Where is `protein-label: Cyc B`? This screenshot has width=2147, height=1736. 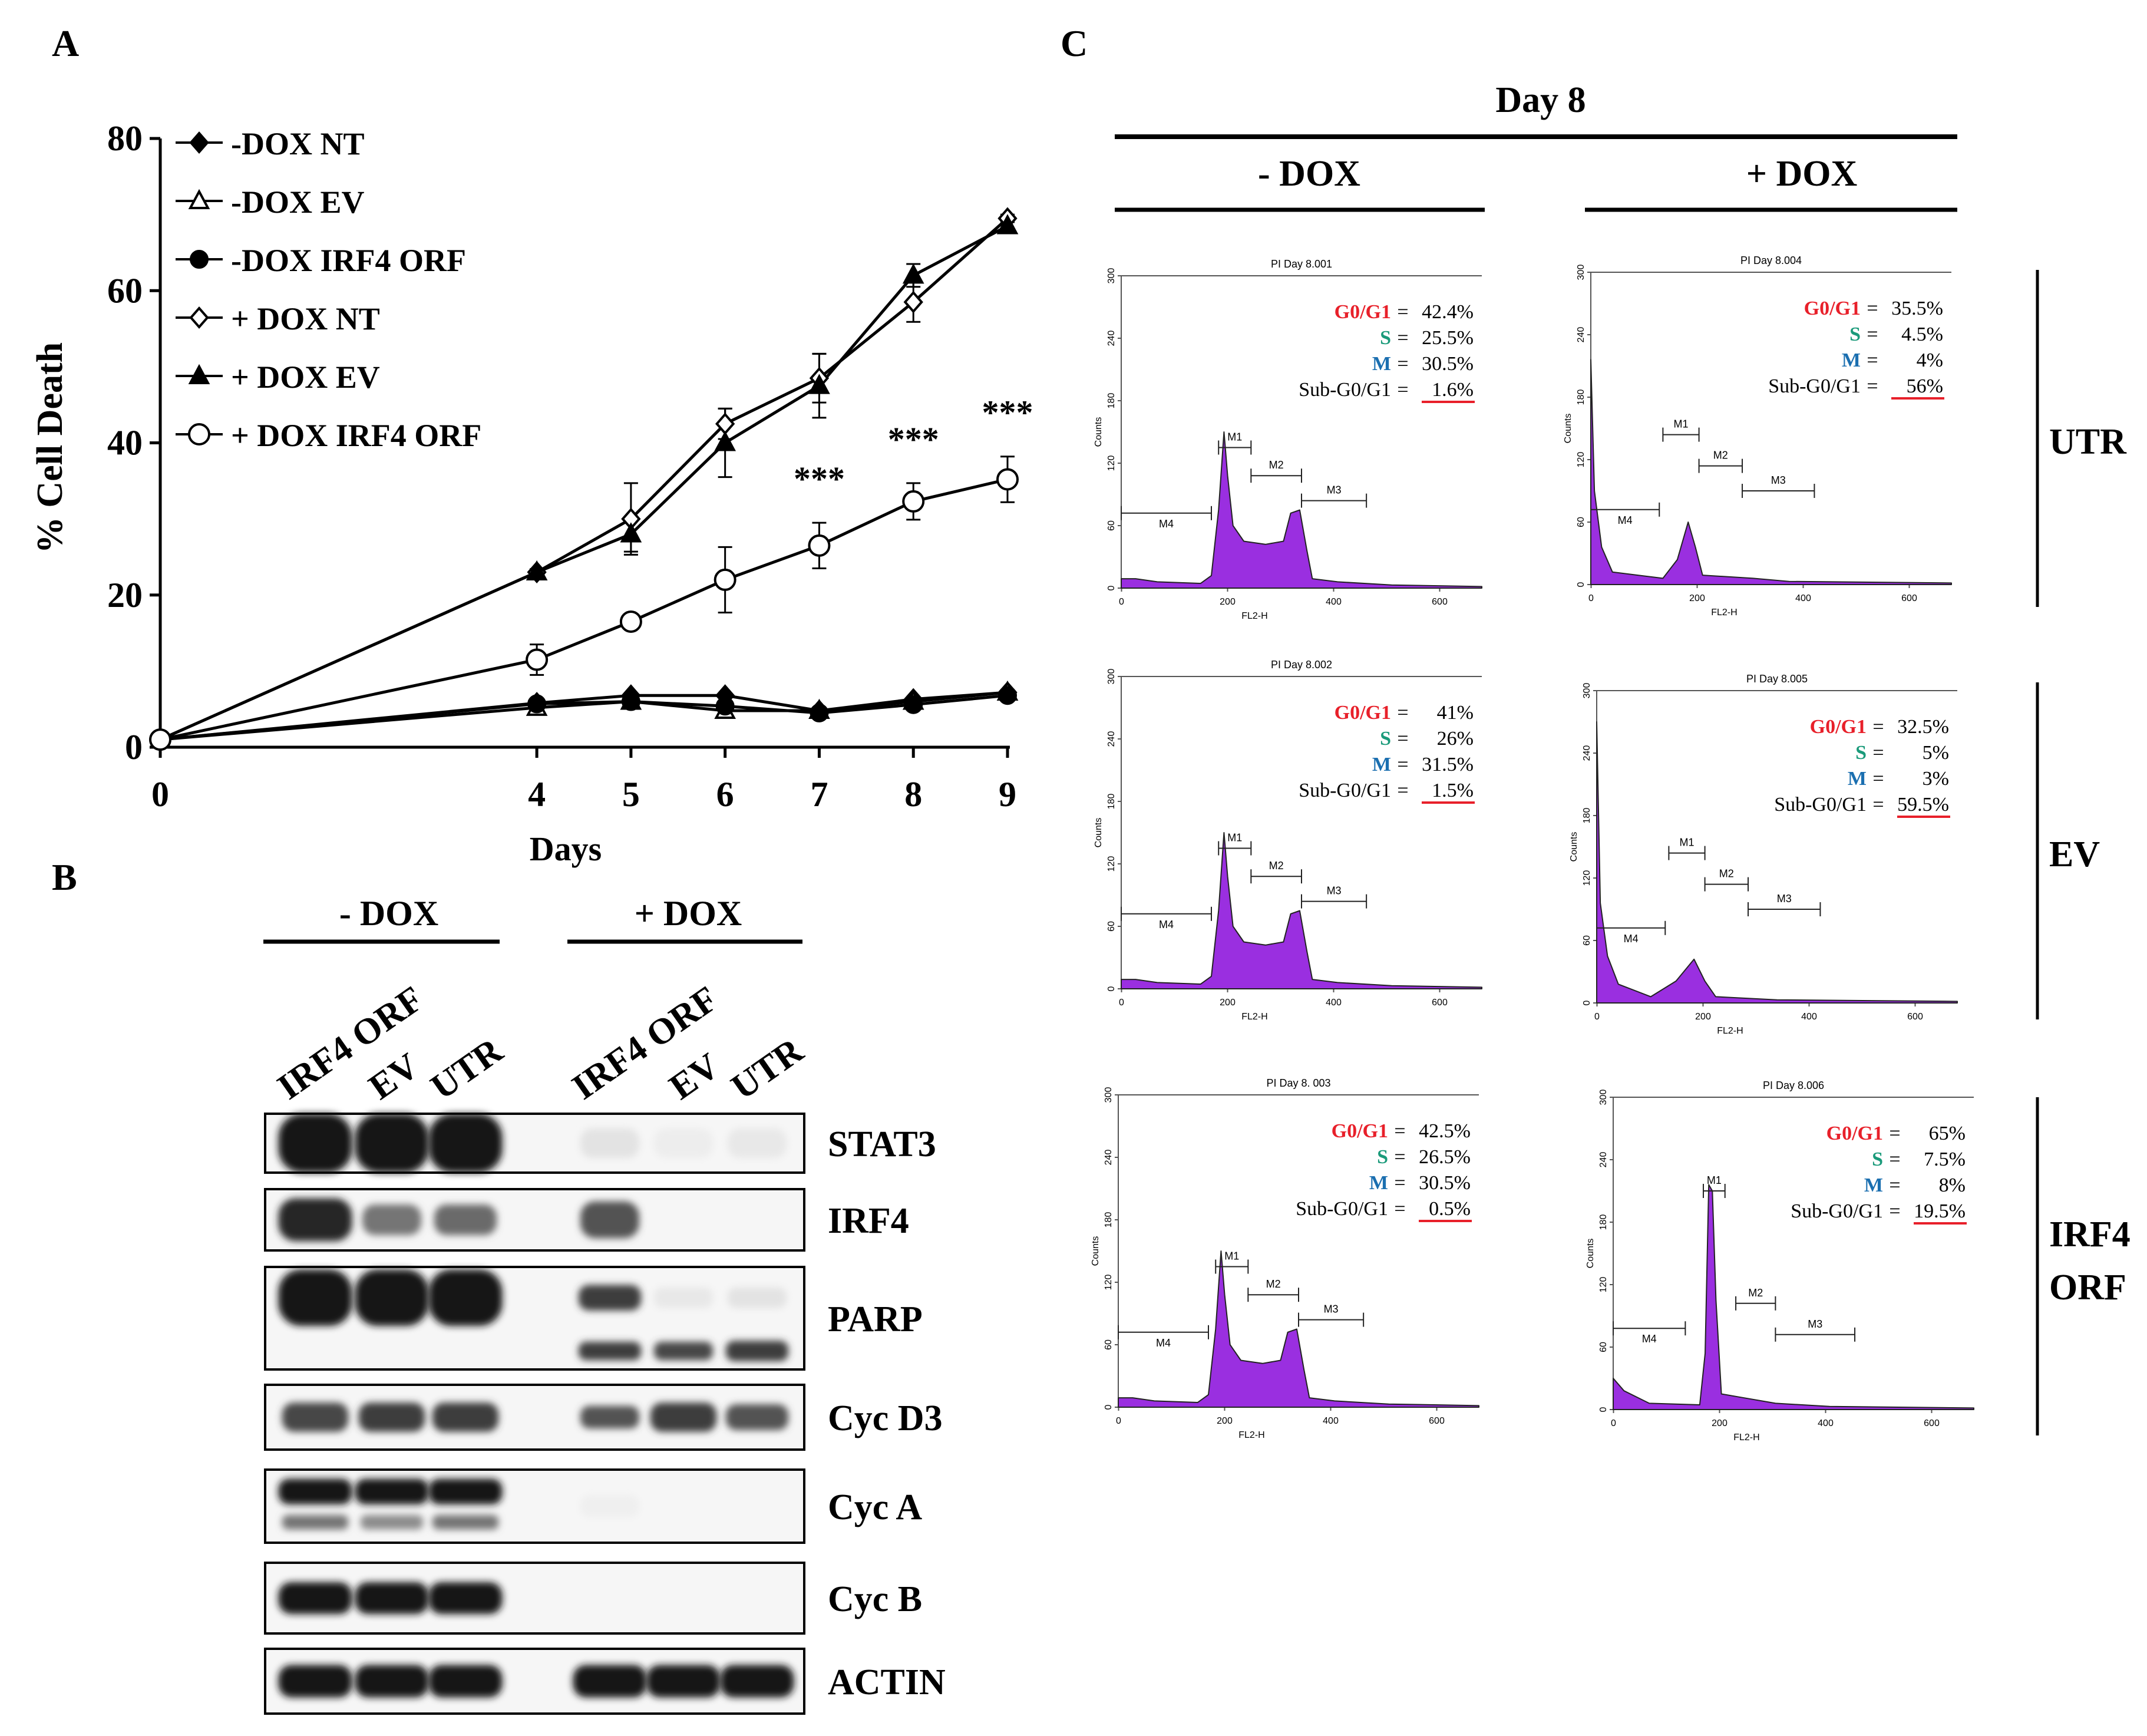 protein-label: Cyc B is located at coordinates (875, 1599).